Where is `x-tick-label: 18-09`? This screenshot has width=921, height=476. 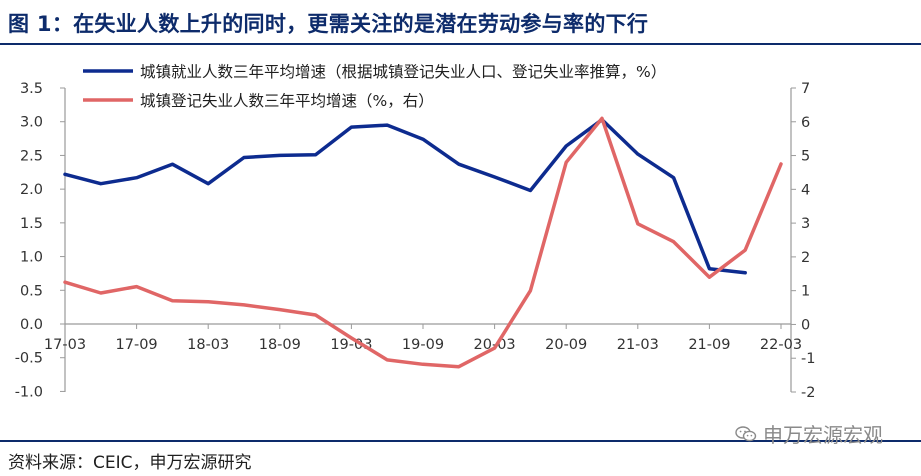
x-tick-label: 18-09 is located at coordinates (280, 345).